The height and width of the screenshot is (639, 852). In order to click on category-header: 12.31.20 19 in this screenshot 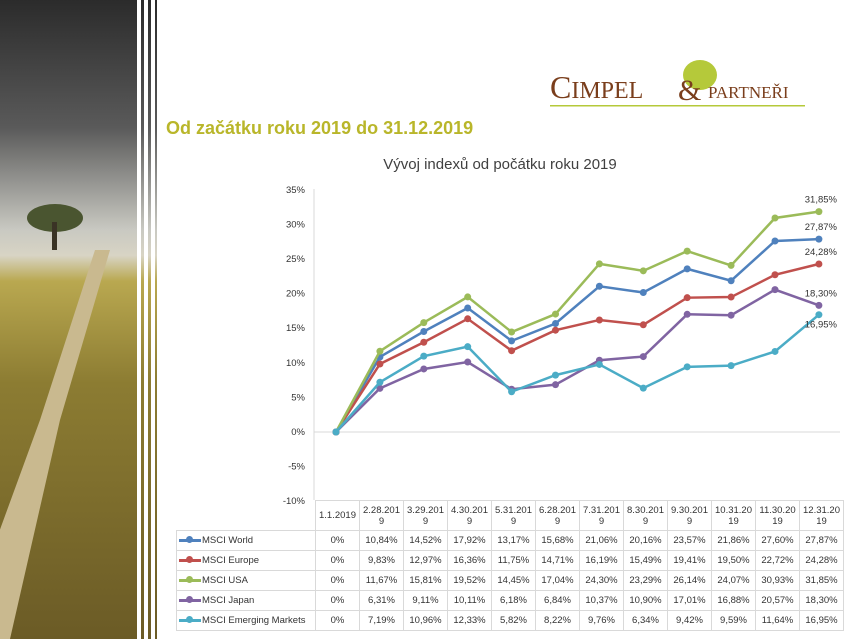, I will do `click(821, 515)`.